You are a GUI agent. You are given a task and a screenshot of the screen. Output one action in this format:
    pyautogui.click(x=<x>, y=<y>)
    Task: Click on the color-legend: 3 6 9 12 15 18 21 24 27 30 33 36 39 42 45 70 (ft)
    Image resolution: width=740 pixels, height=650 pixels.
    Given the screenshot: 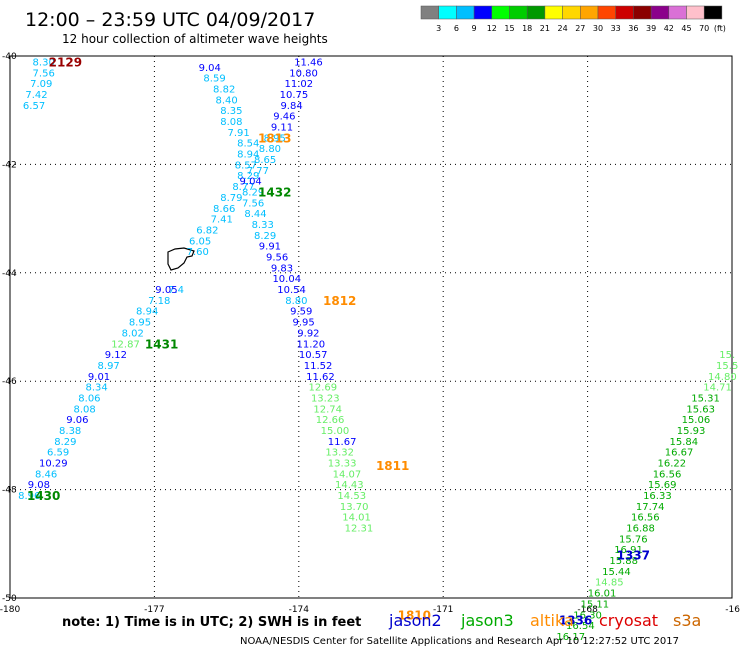 What is the action you would take?
    pyautogui.click(x=573, y=19)
    